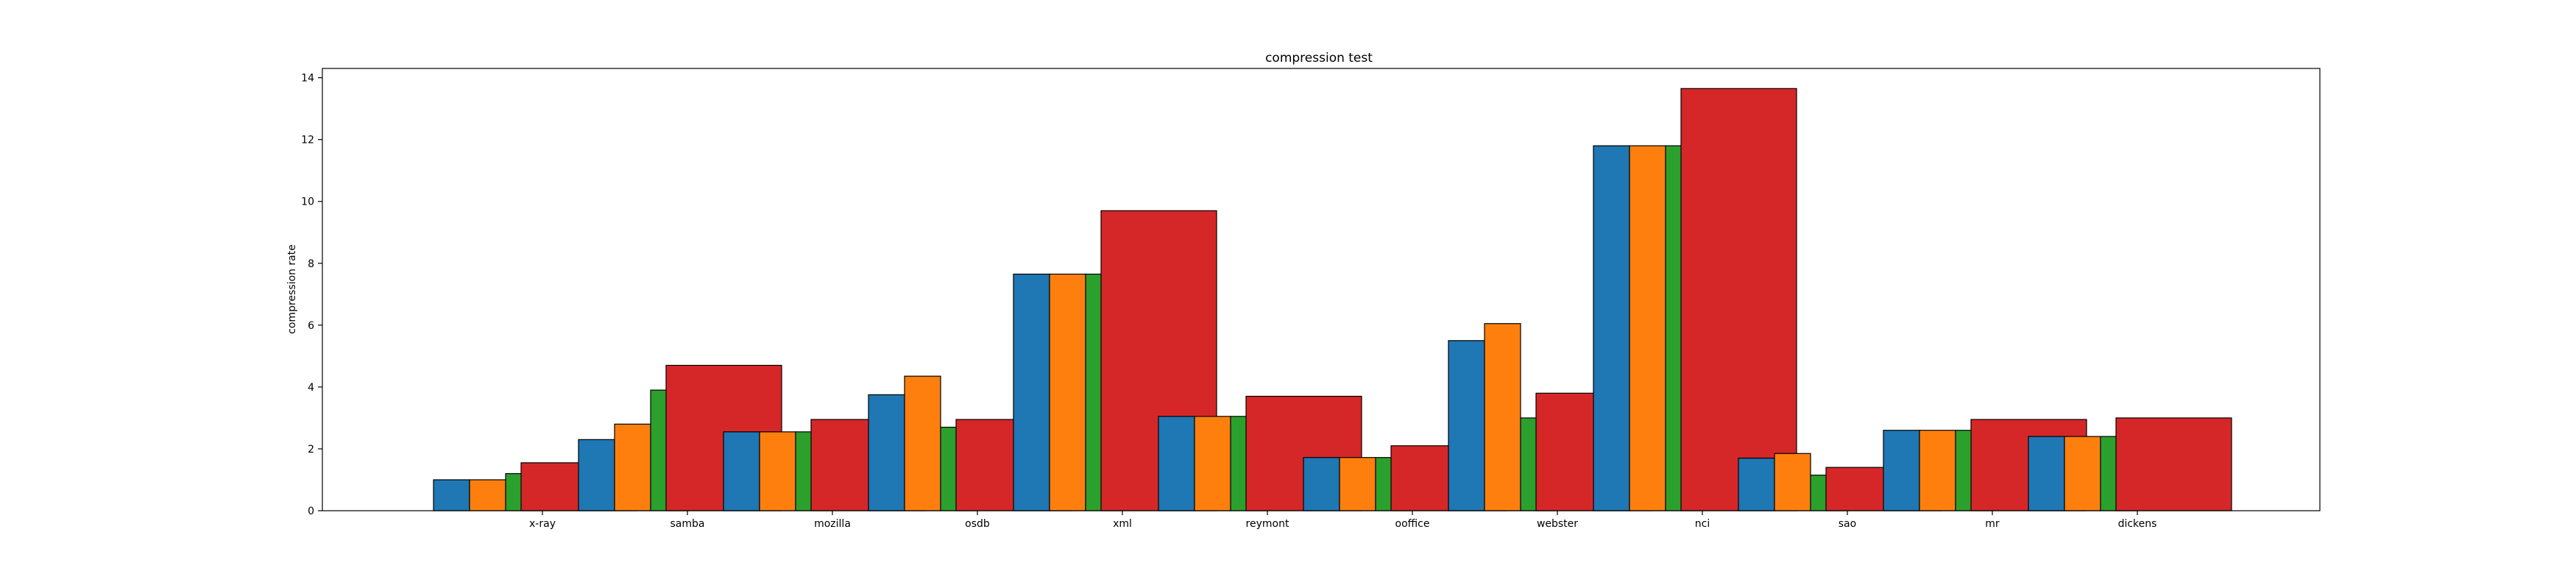 This screenshot has width=2576, height=574. Describe the element at coordinates (977, 524) in the screenshot. I see `x-tick-label-osdb: osdb` at that location.